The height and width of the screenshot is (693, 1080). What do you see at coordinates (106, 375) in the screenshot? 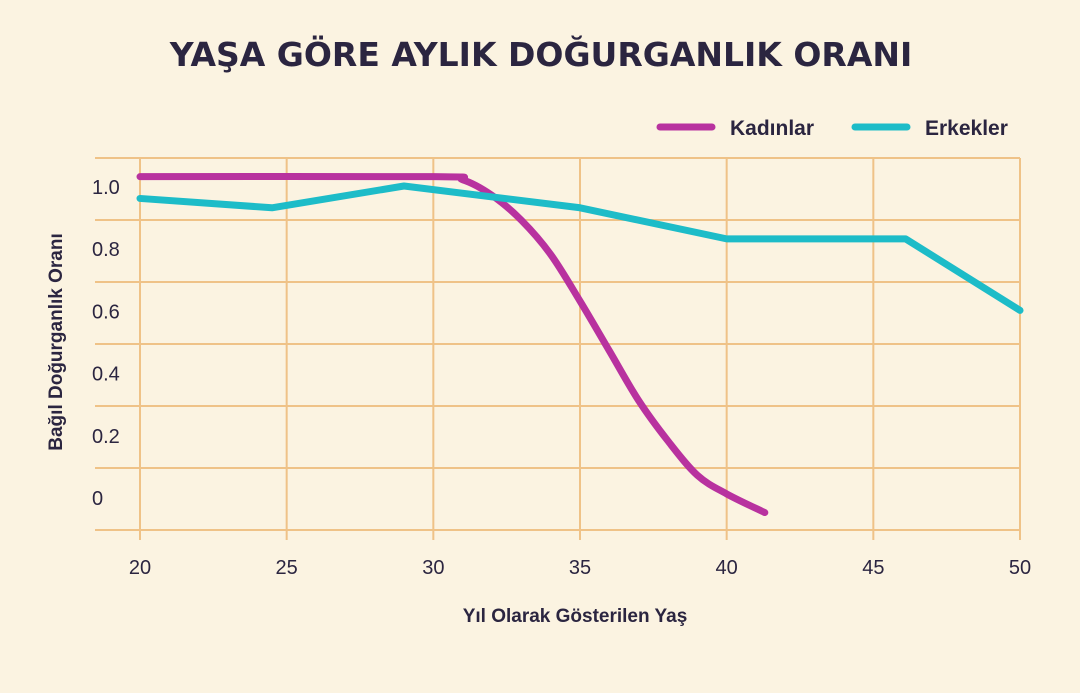
I see `y-tick-label: 0.4` at bounding box center [106, 375].